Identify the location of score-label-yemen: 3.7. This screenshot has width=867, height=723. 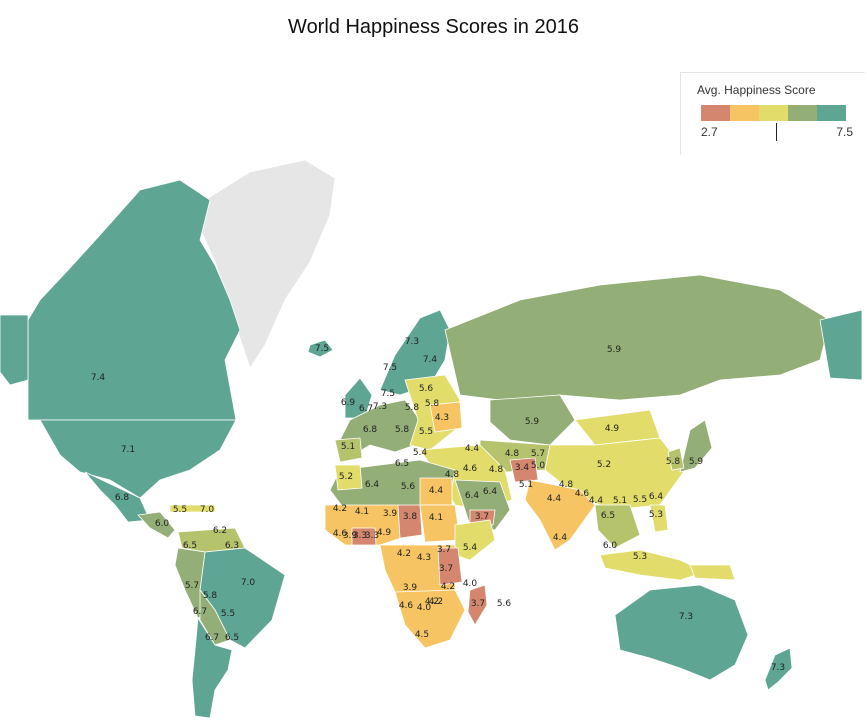
(482, 517).